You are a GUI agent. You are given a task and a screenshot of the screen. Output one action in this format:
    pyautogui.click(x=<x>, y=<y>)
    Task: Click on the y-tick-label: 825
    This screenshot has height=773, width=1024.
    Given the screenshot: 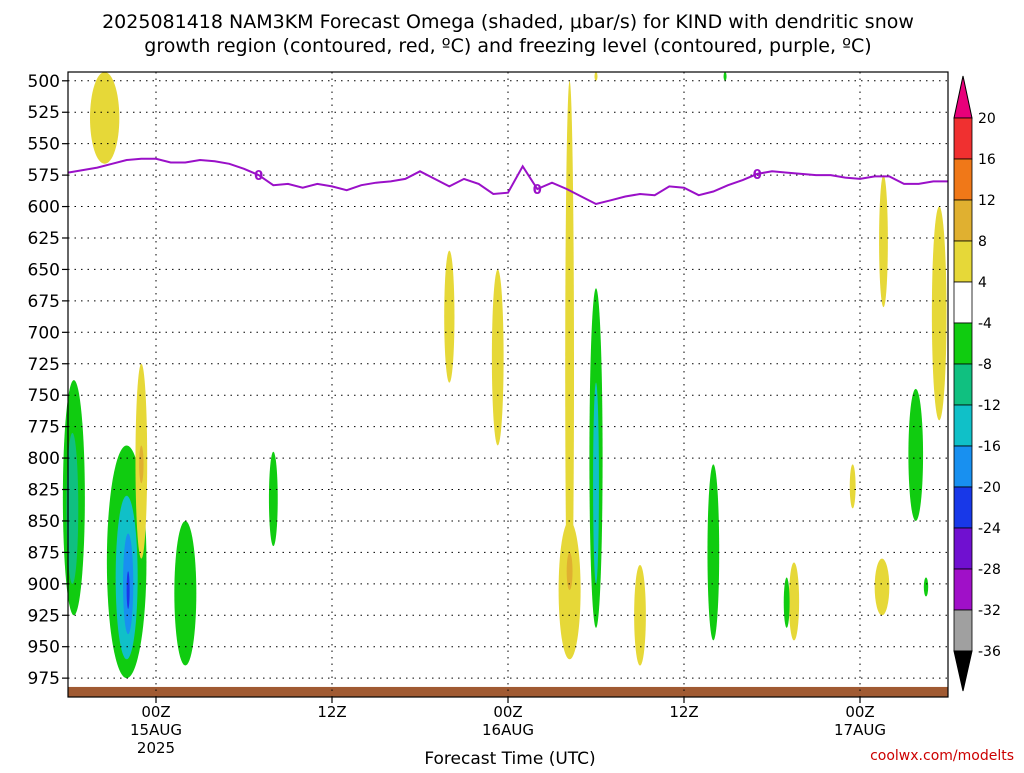 What is the action you would take?
    pyautogui.click(x=44, y=491)
    